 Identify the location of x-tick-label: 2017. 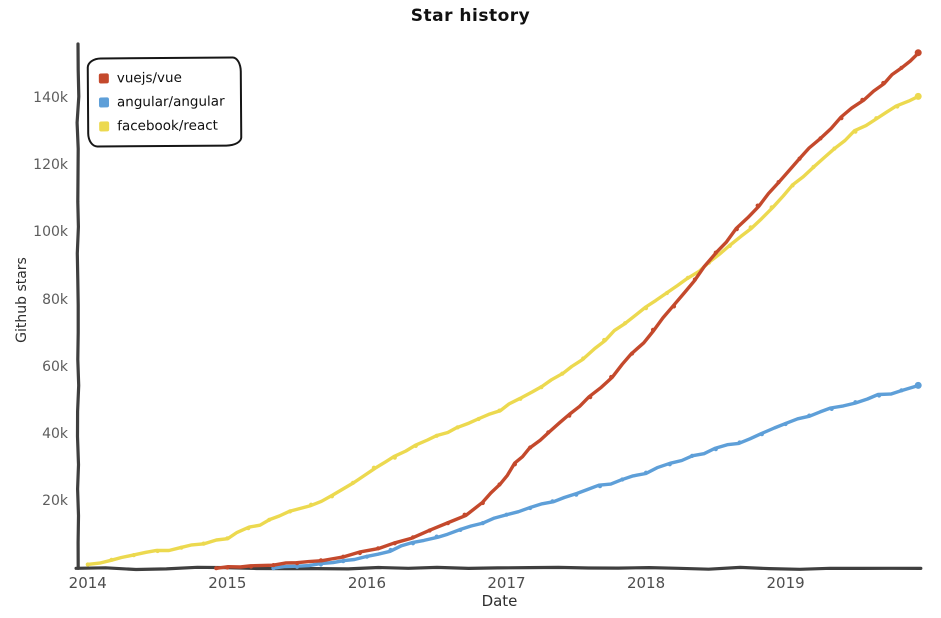
(506, 582).